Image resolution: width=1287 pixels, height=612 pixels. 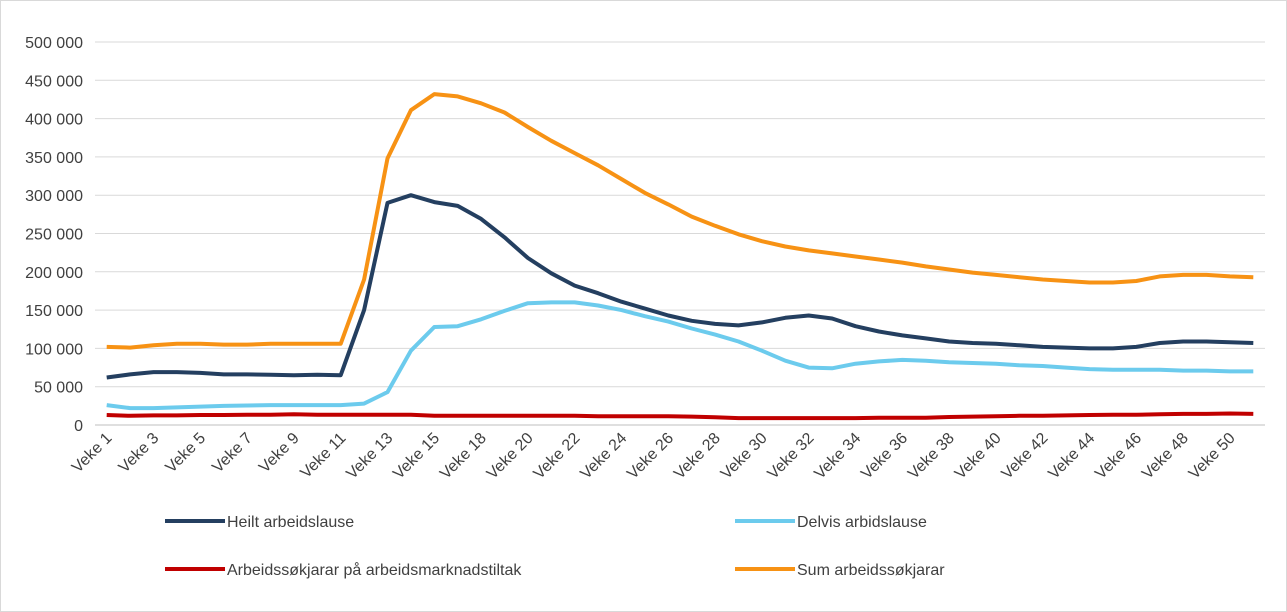 I want to click on y-tick-label: 400 000, so click(x=54, y=120).